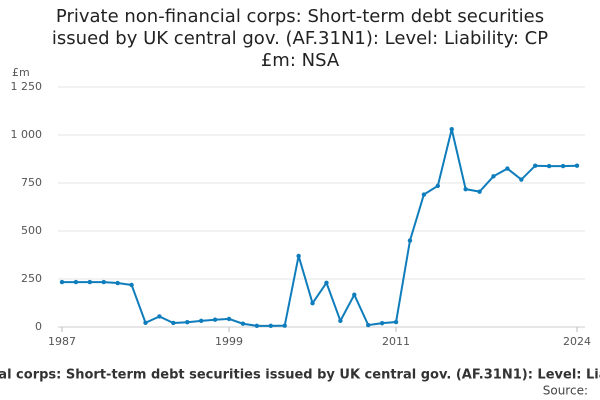  What do you see at coordinates (396, 341) in the screenshot?
I see `x-tick-label: 2011` at bounding box center [396, 341].